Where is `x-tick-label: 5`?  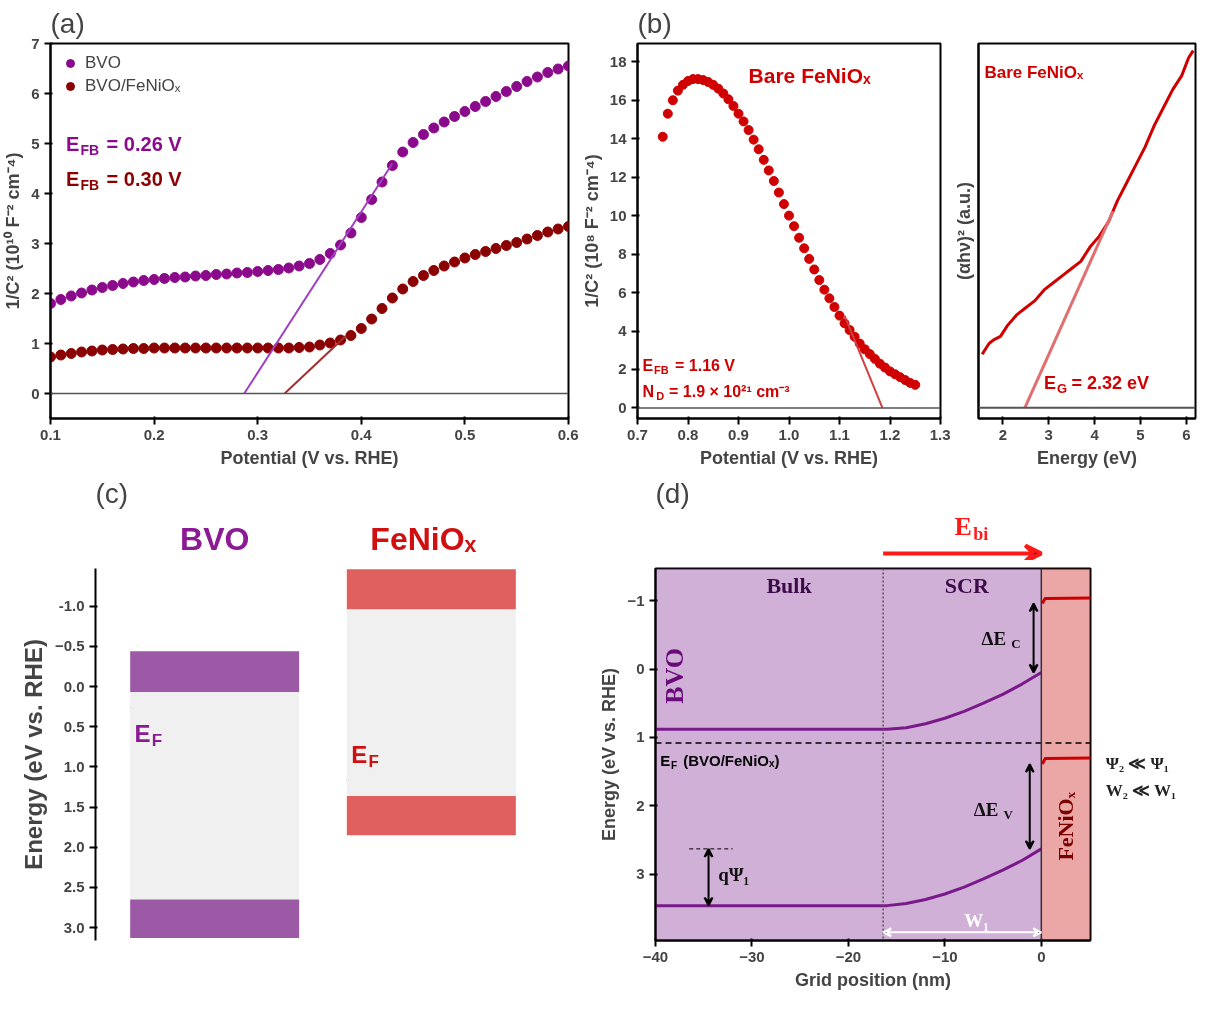
x-tick-label: 5 is located at coordinates (1140, 434).